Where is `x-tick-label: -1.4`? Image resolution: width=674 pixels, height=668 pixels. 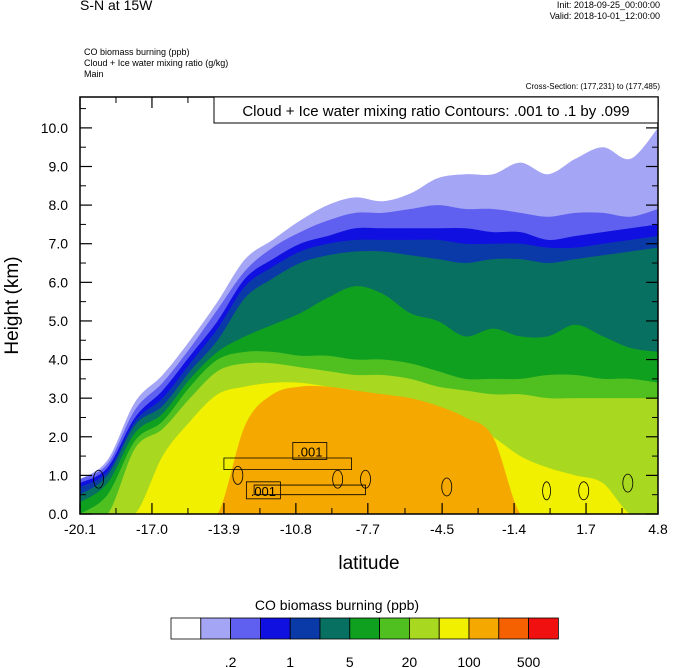
x-tick-label: -1.4 is located at coordinates (514, 529).